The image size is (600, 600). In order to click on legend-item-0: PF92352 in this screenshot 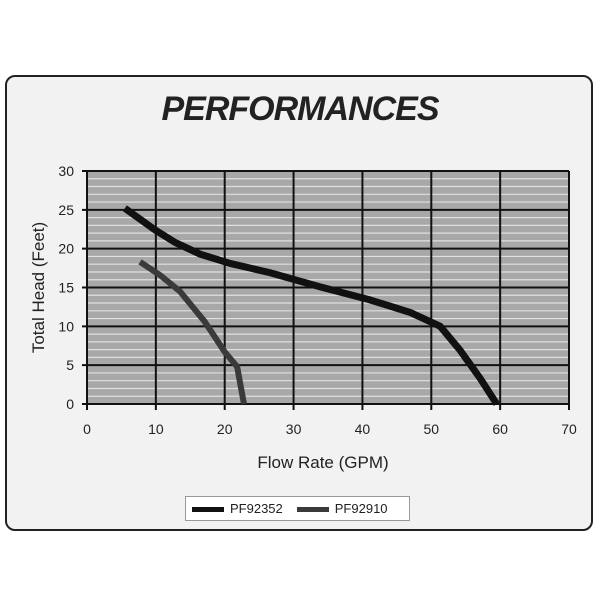, I will do `click(237, 508)`.